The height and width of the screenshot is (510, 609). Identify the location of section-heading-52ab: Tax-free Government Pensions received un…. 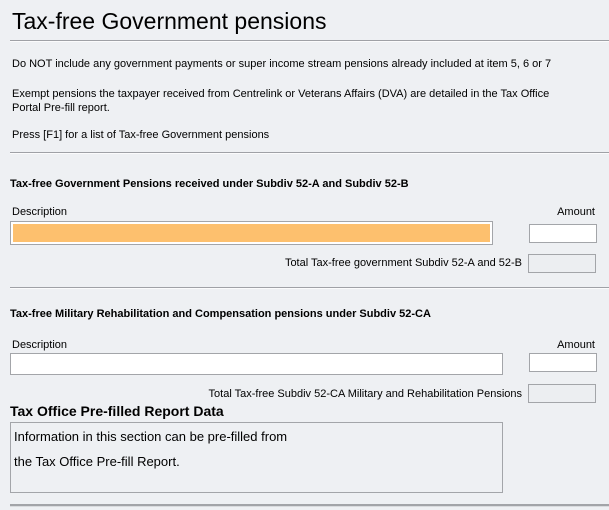
(209, 184).